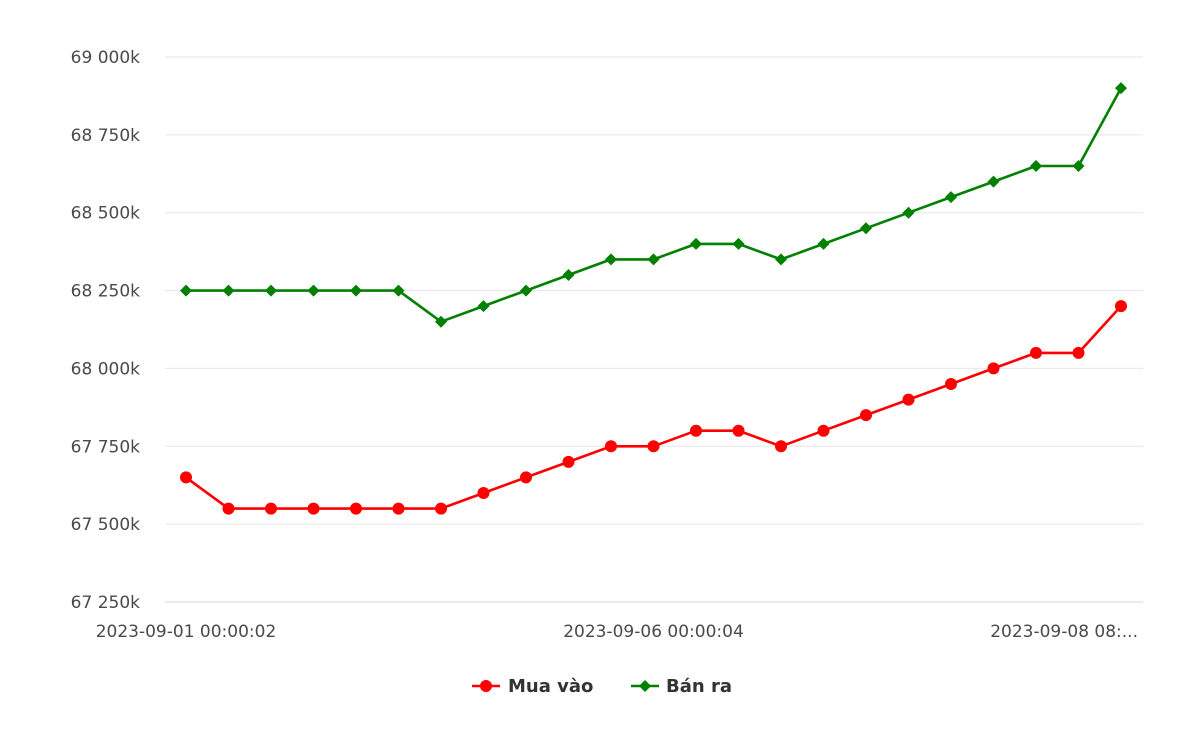 The height and width of the screenshot is (737, 1200). Describe the element at coordinates (105, 603) in the screenshot. I see `y-tick-label: 67 250k` at that location.